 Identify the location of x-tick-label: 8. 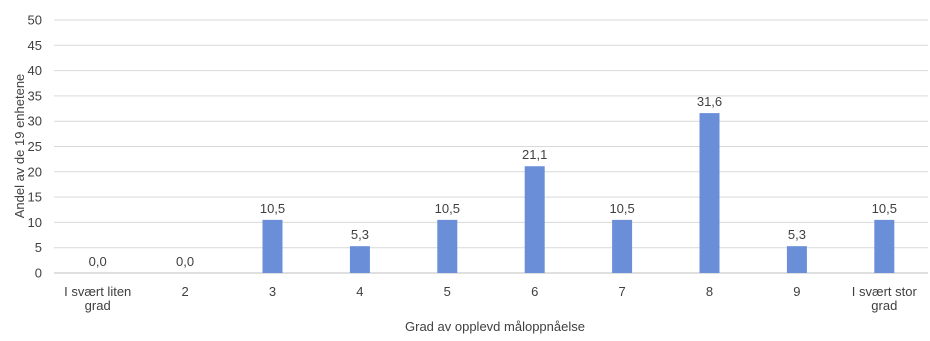
(709, 291).